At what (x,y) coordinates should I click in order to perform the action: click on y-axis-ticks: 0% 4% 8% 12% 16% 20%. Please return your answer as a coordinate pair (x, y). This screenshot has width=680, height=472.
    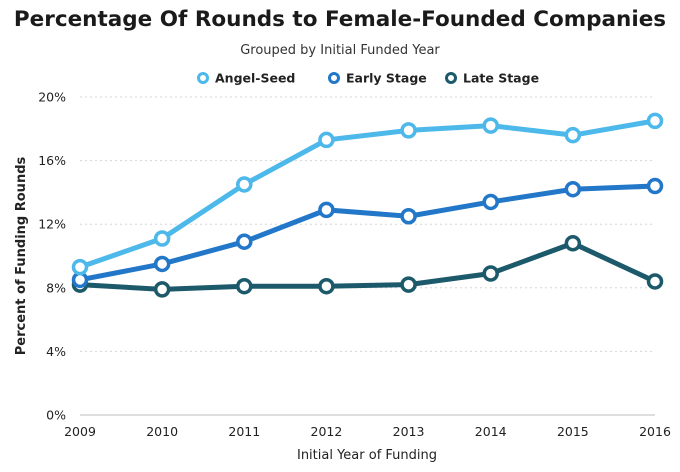
    Looking at the image, I should click on (52, 256).